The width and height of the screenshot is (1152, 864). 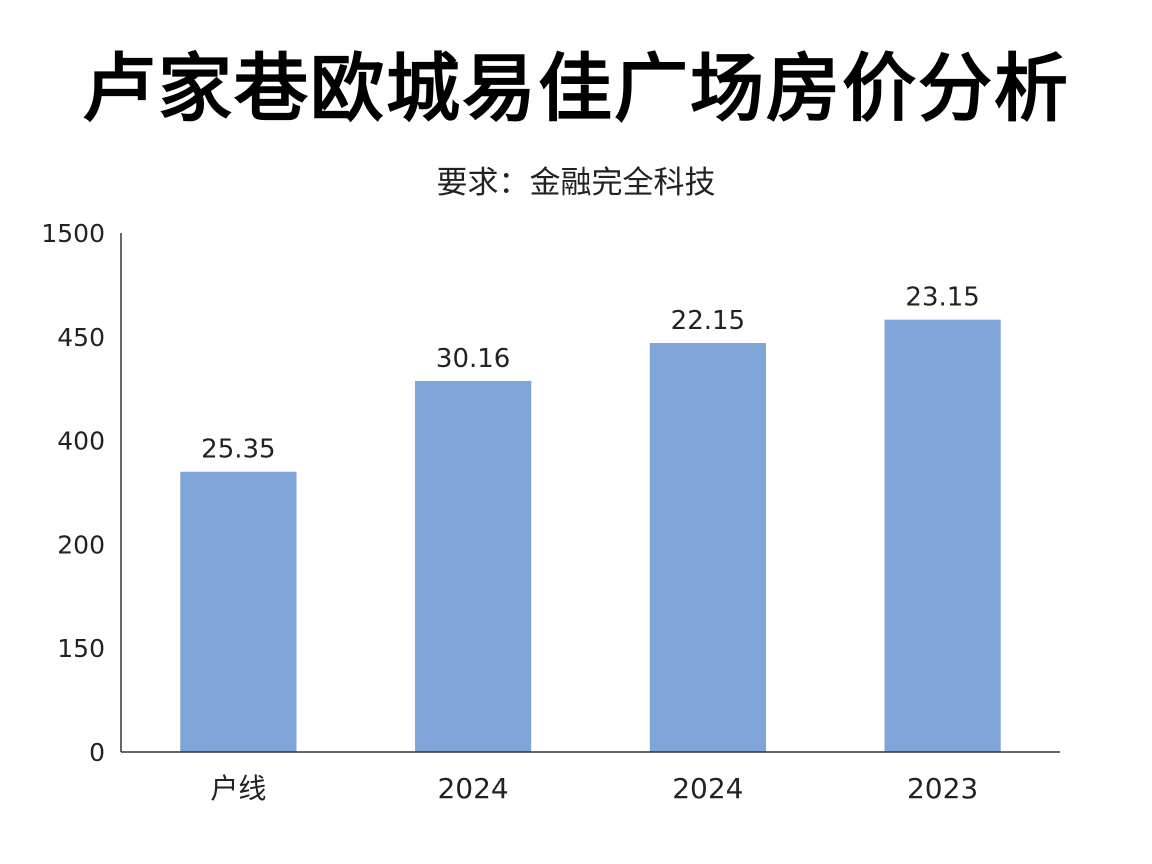 What do you see at coordinates (238, 450) in the screenshot?
I see `bar-data-label: 25.35` at bounding box center [238, 450].